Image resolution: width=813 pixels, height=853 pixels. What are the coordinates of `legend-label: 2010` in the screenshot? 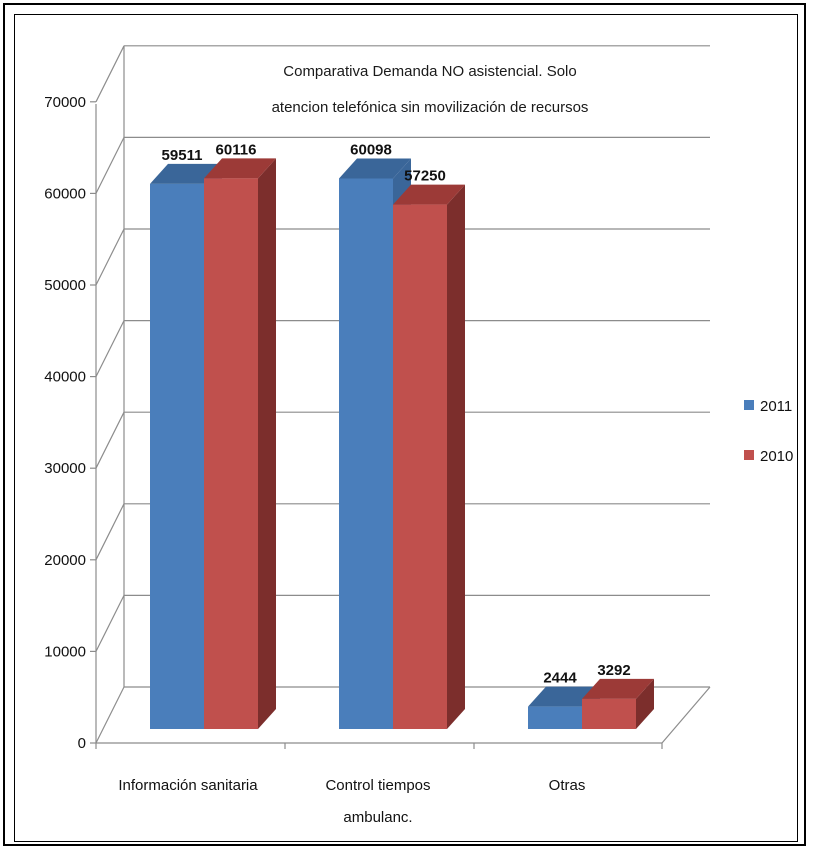 It's located at (776, 456).